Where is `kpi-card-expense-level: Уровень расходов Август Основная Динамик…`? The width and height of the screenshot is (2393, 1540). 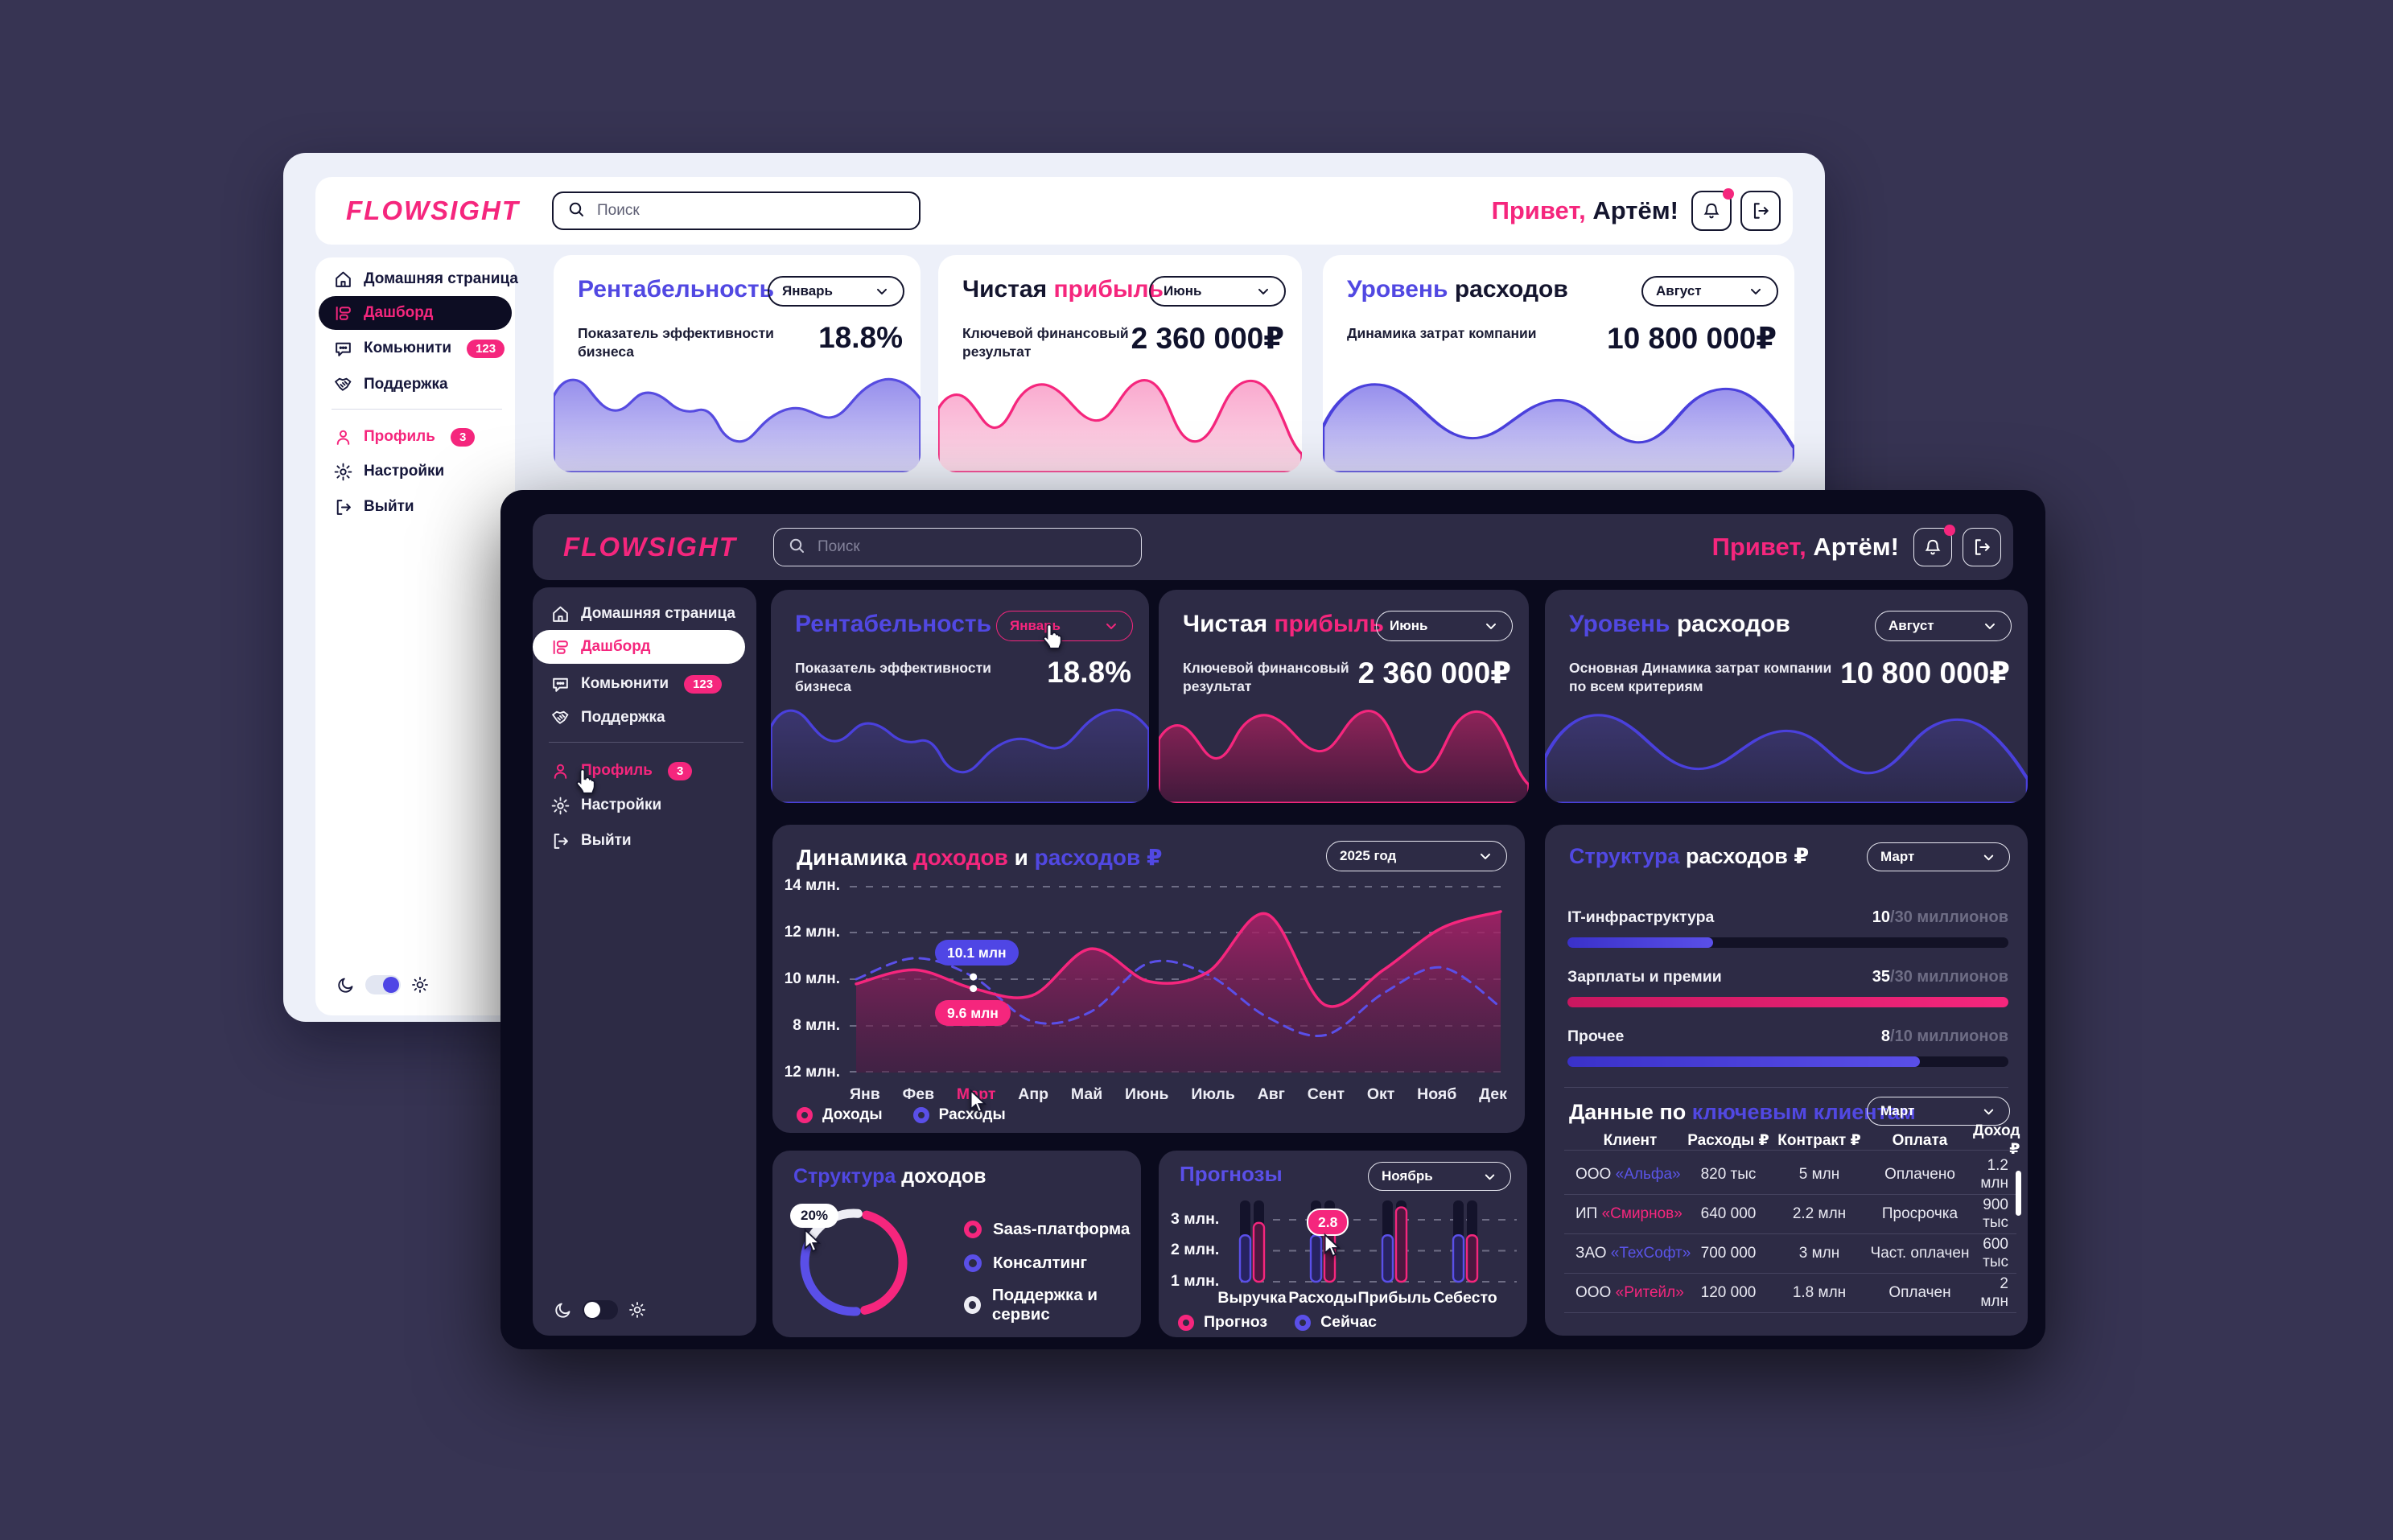 kpi-card-expense-level: Уровень расходов Август Основная Динамик… is located at coordinates (1787, 696).